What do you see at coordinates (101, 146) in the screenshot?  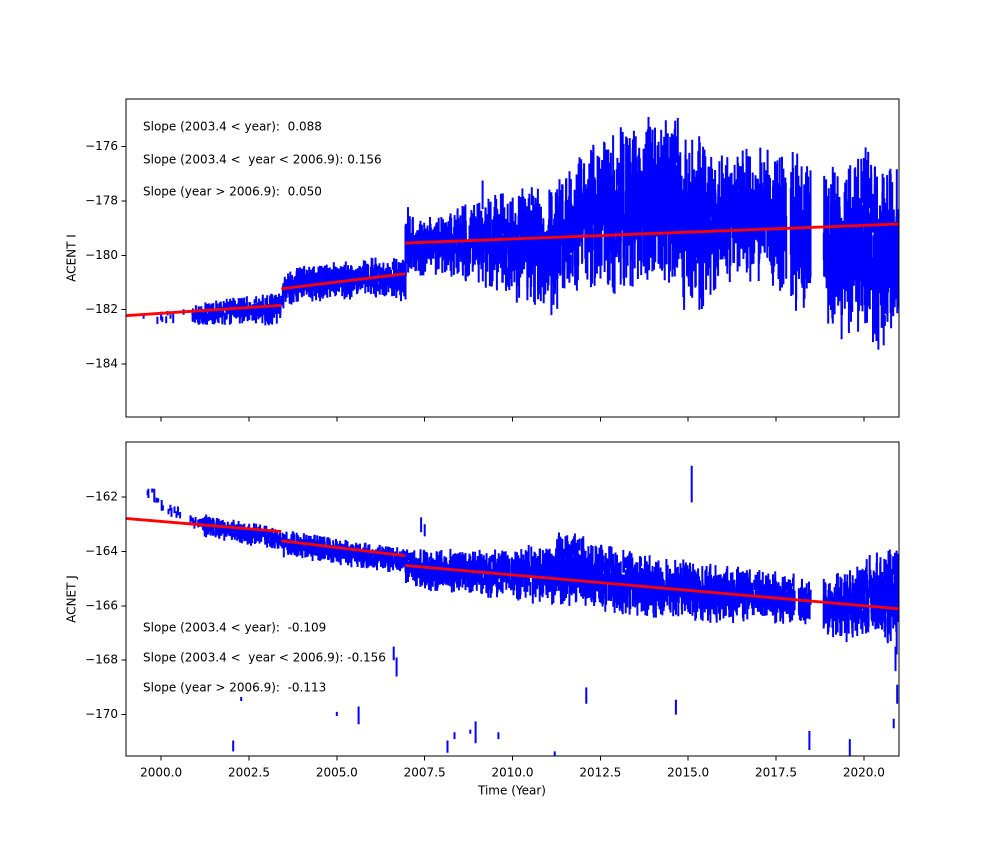 I see `y-tick-label: −176` at bounding box center [101, 146].